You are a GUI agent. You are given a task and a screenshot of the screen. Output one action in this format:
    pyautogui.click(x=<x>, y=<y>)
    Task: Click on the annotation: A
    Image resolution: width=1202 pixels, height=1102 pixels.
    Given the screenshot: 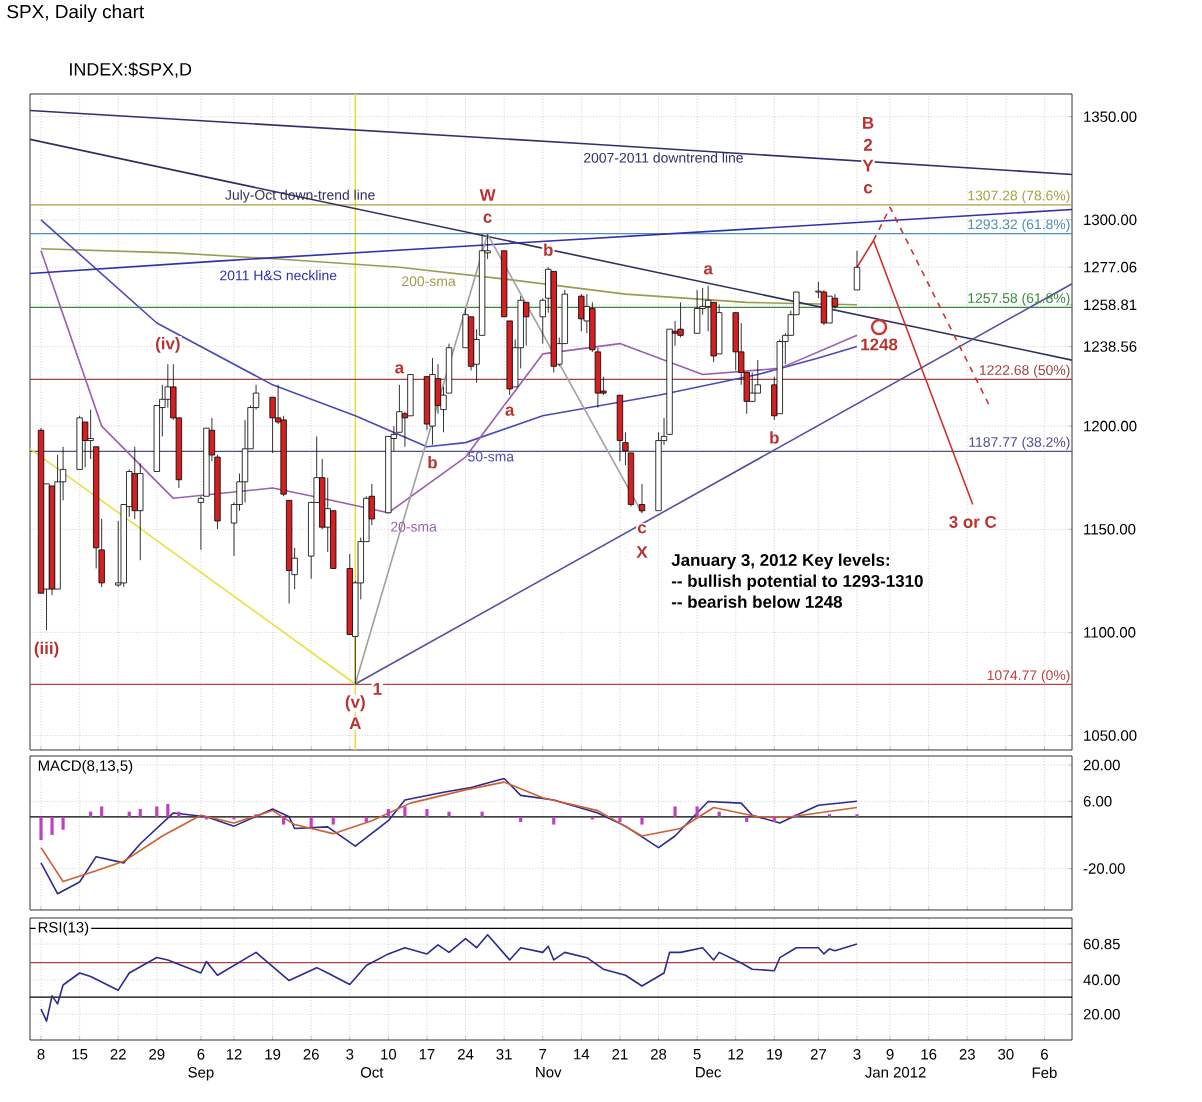 What is the action you would take?
    pyautogui.click(x=355, y=723)
    